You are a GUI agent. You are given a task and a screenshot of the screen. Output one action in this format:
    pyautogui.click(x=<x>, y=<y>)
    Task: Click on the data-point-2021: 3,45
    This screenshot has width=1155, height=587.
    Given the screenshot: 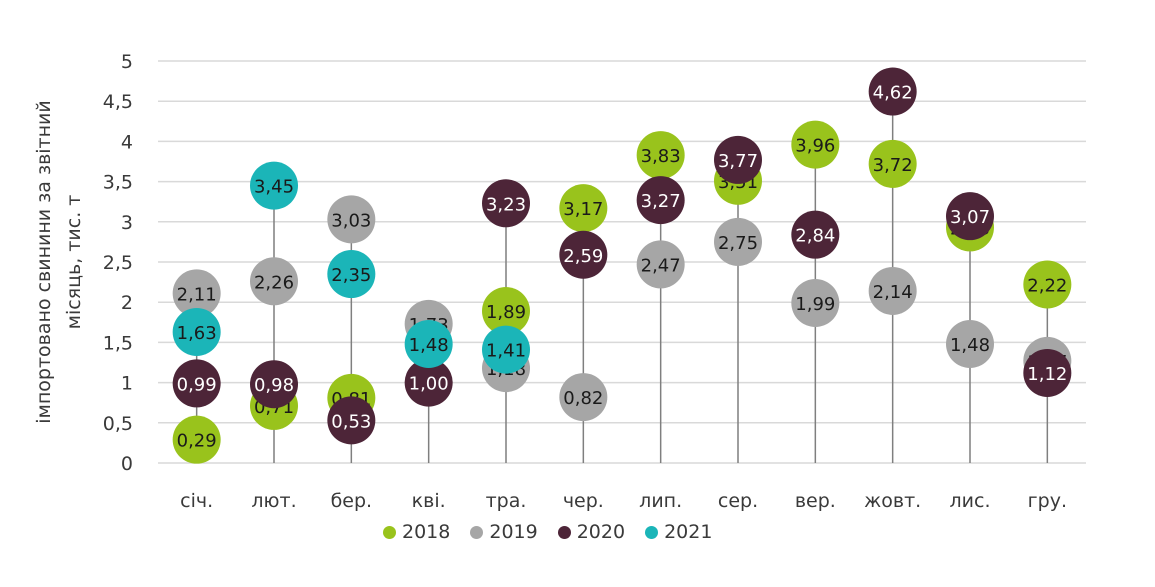 What is the action you would take?
    pyautogui.click(x=274, y=185)
    